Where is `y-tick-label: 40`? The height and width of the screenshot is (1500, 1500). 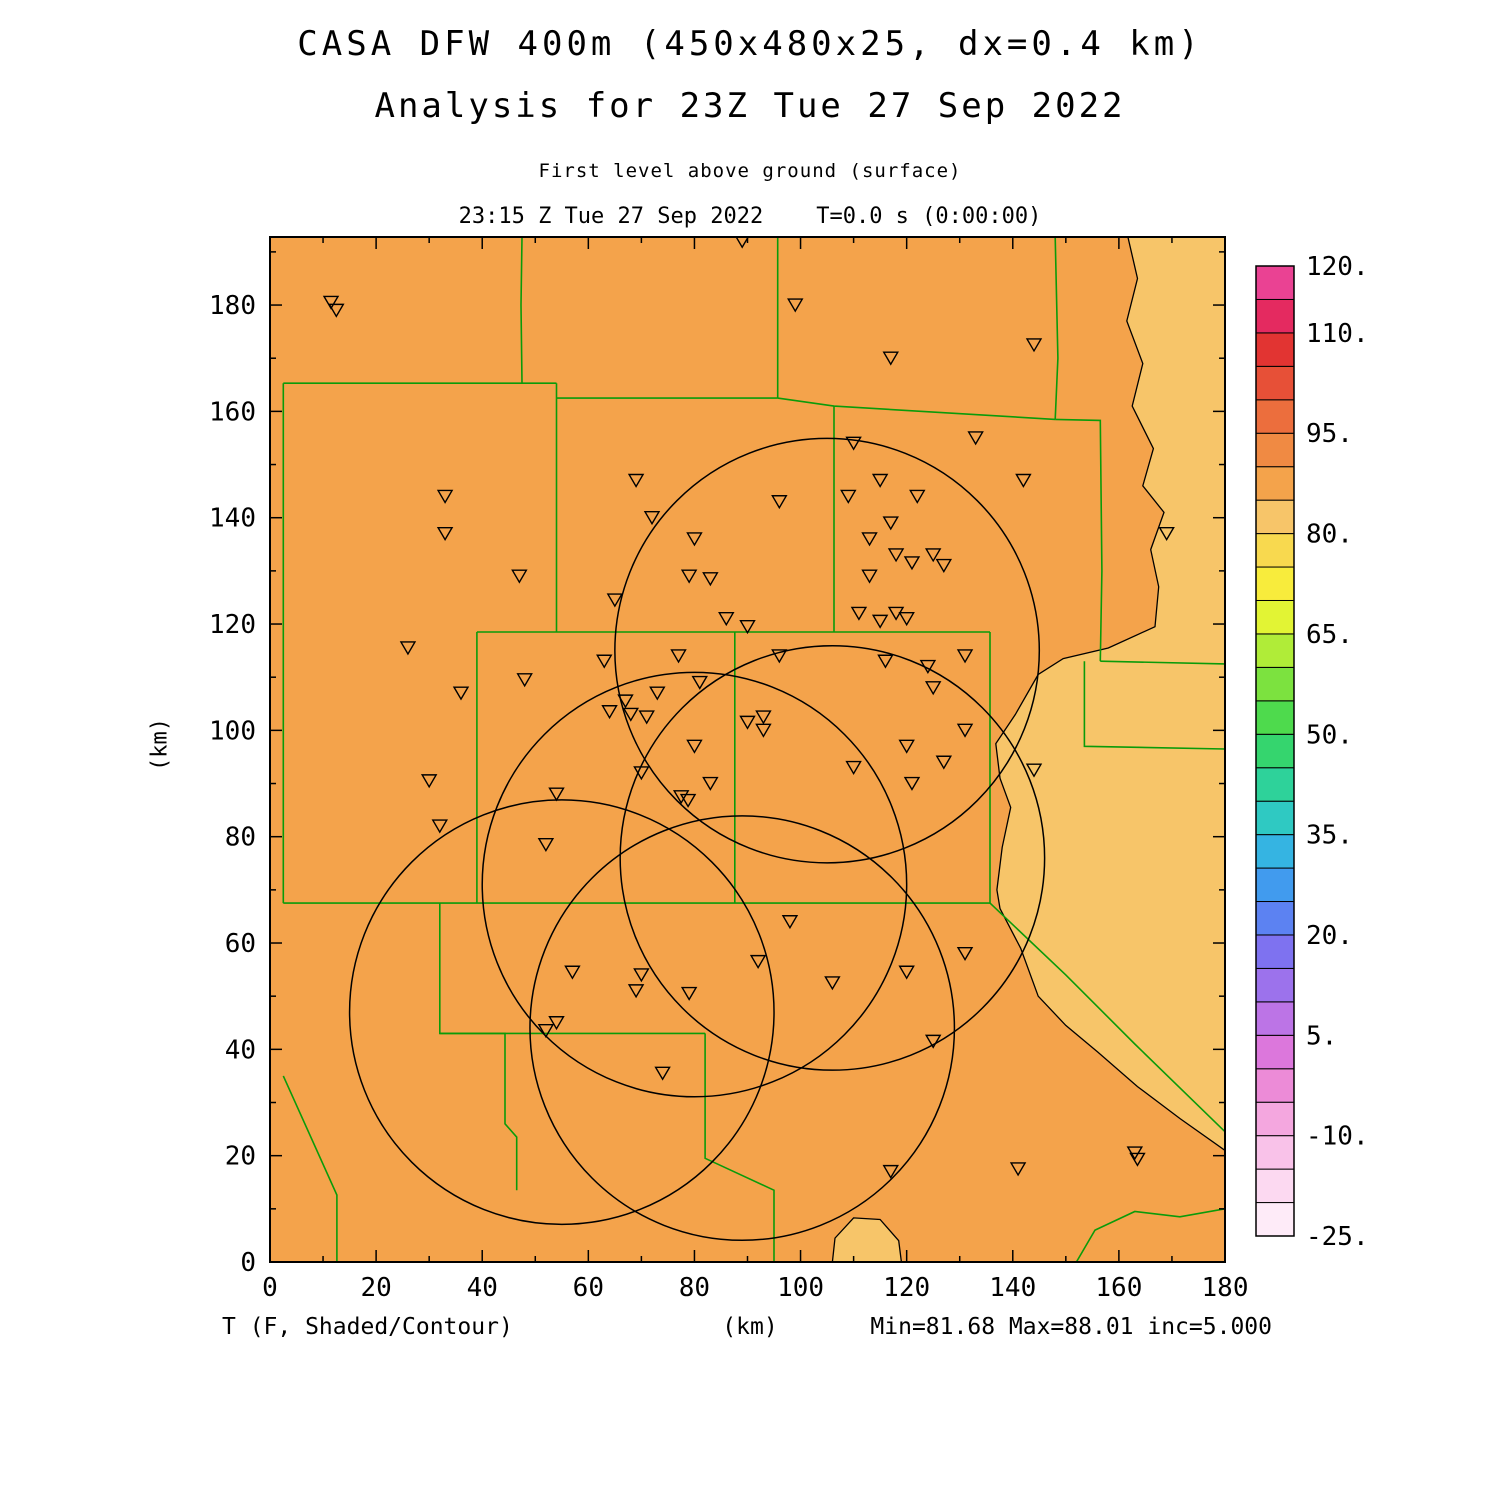 y-tick-label: 40 is located at coordinates (240, 1050).